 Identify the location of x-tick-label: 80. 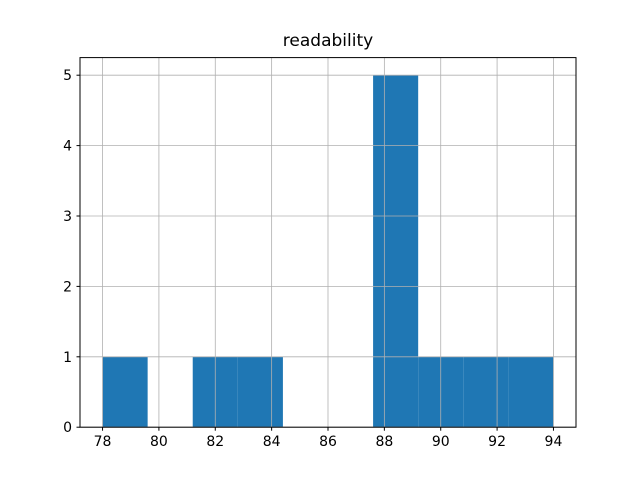
(159, 442).